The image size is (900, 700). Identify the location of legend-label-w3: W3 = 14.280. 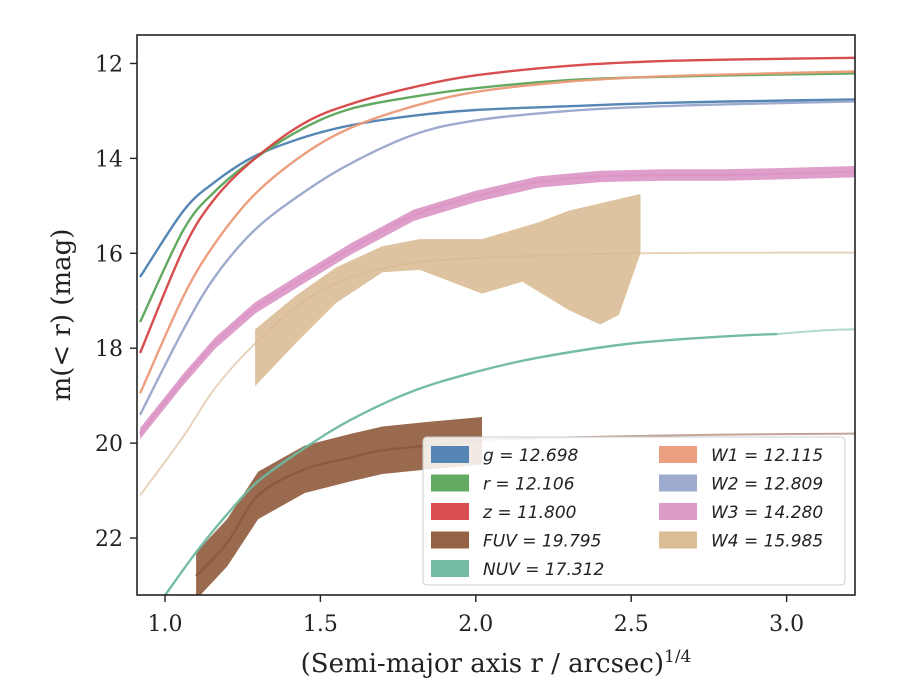
(767, 513).